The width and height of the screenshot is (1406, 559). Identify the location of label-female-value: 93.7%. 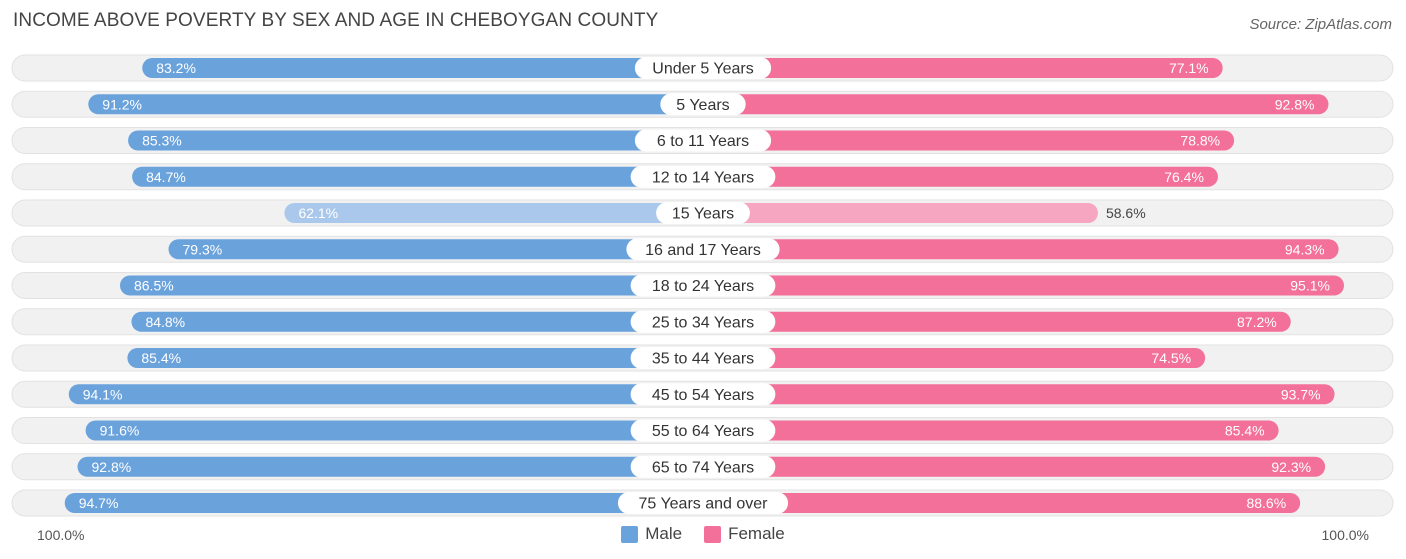
(1301, 394).